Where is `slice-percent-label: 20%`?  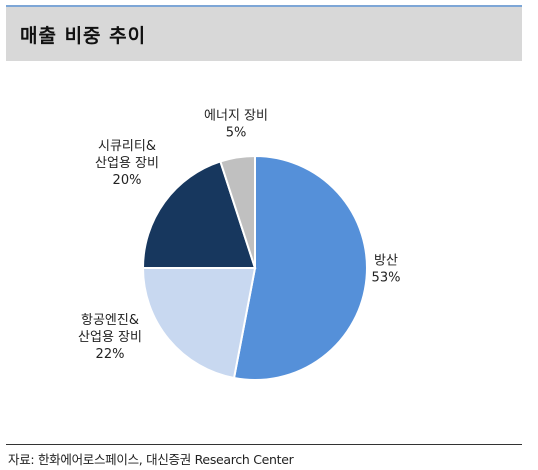
slice-percent-label: 20% is located at coordinates (127, 180).